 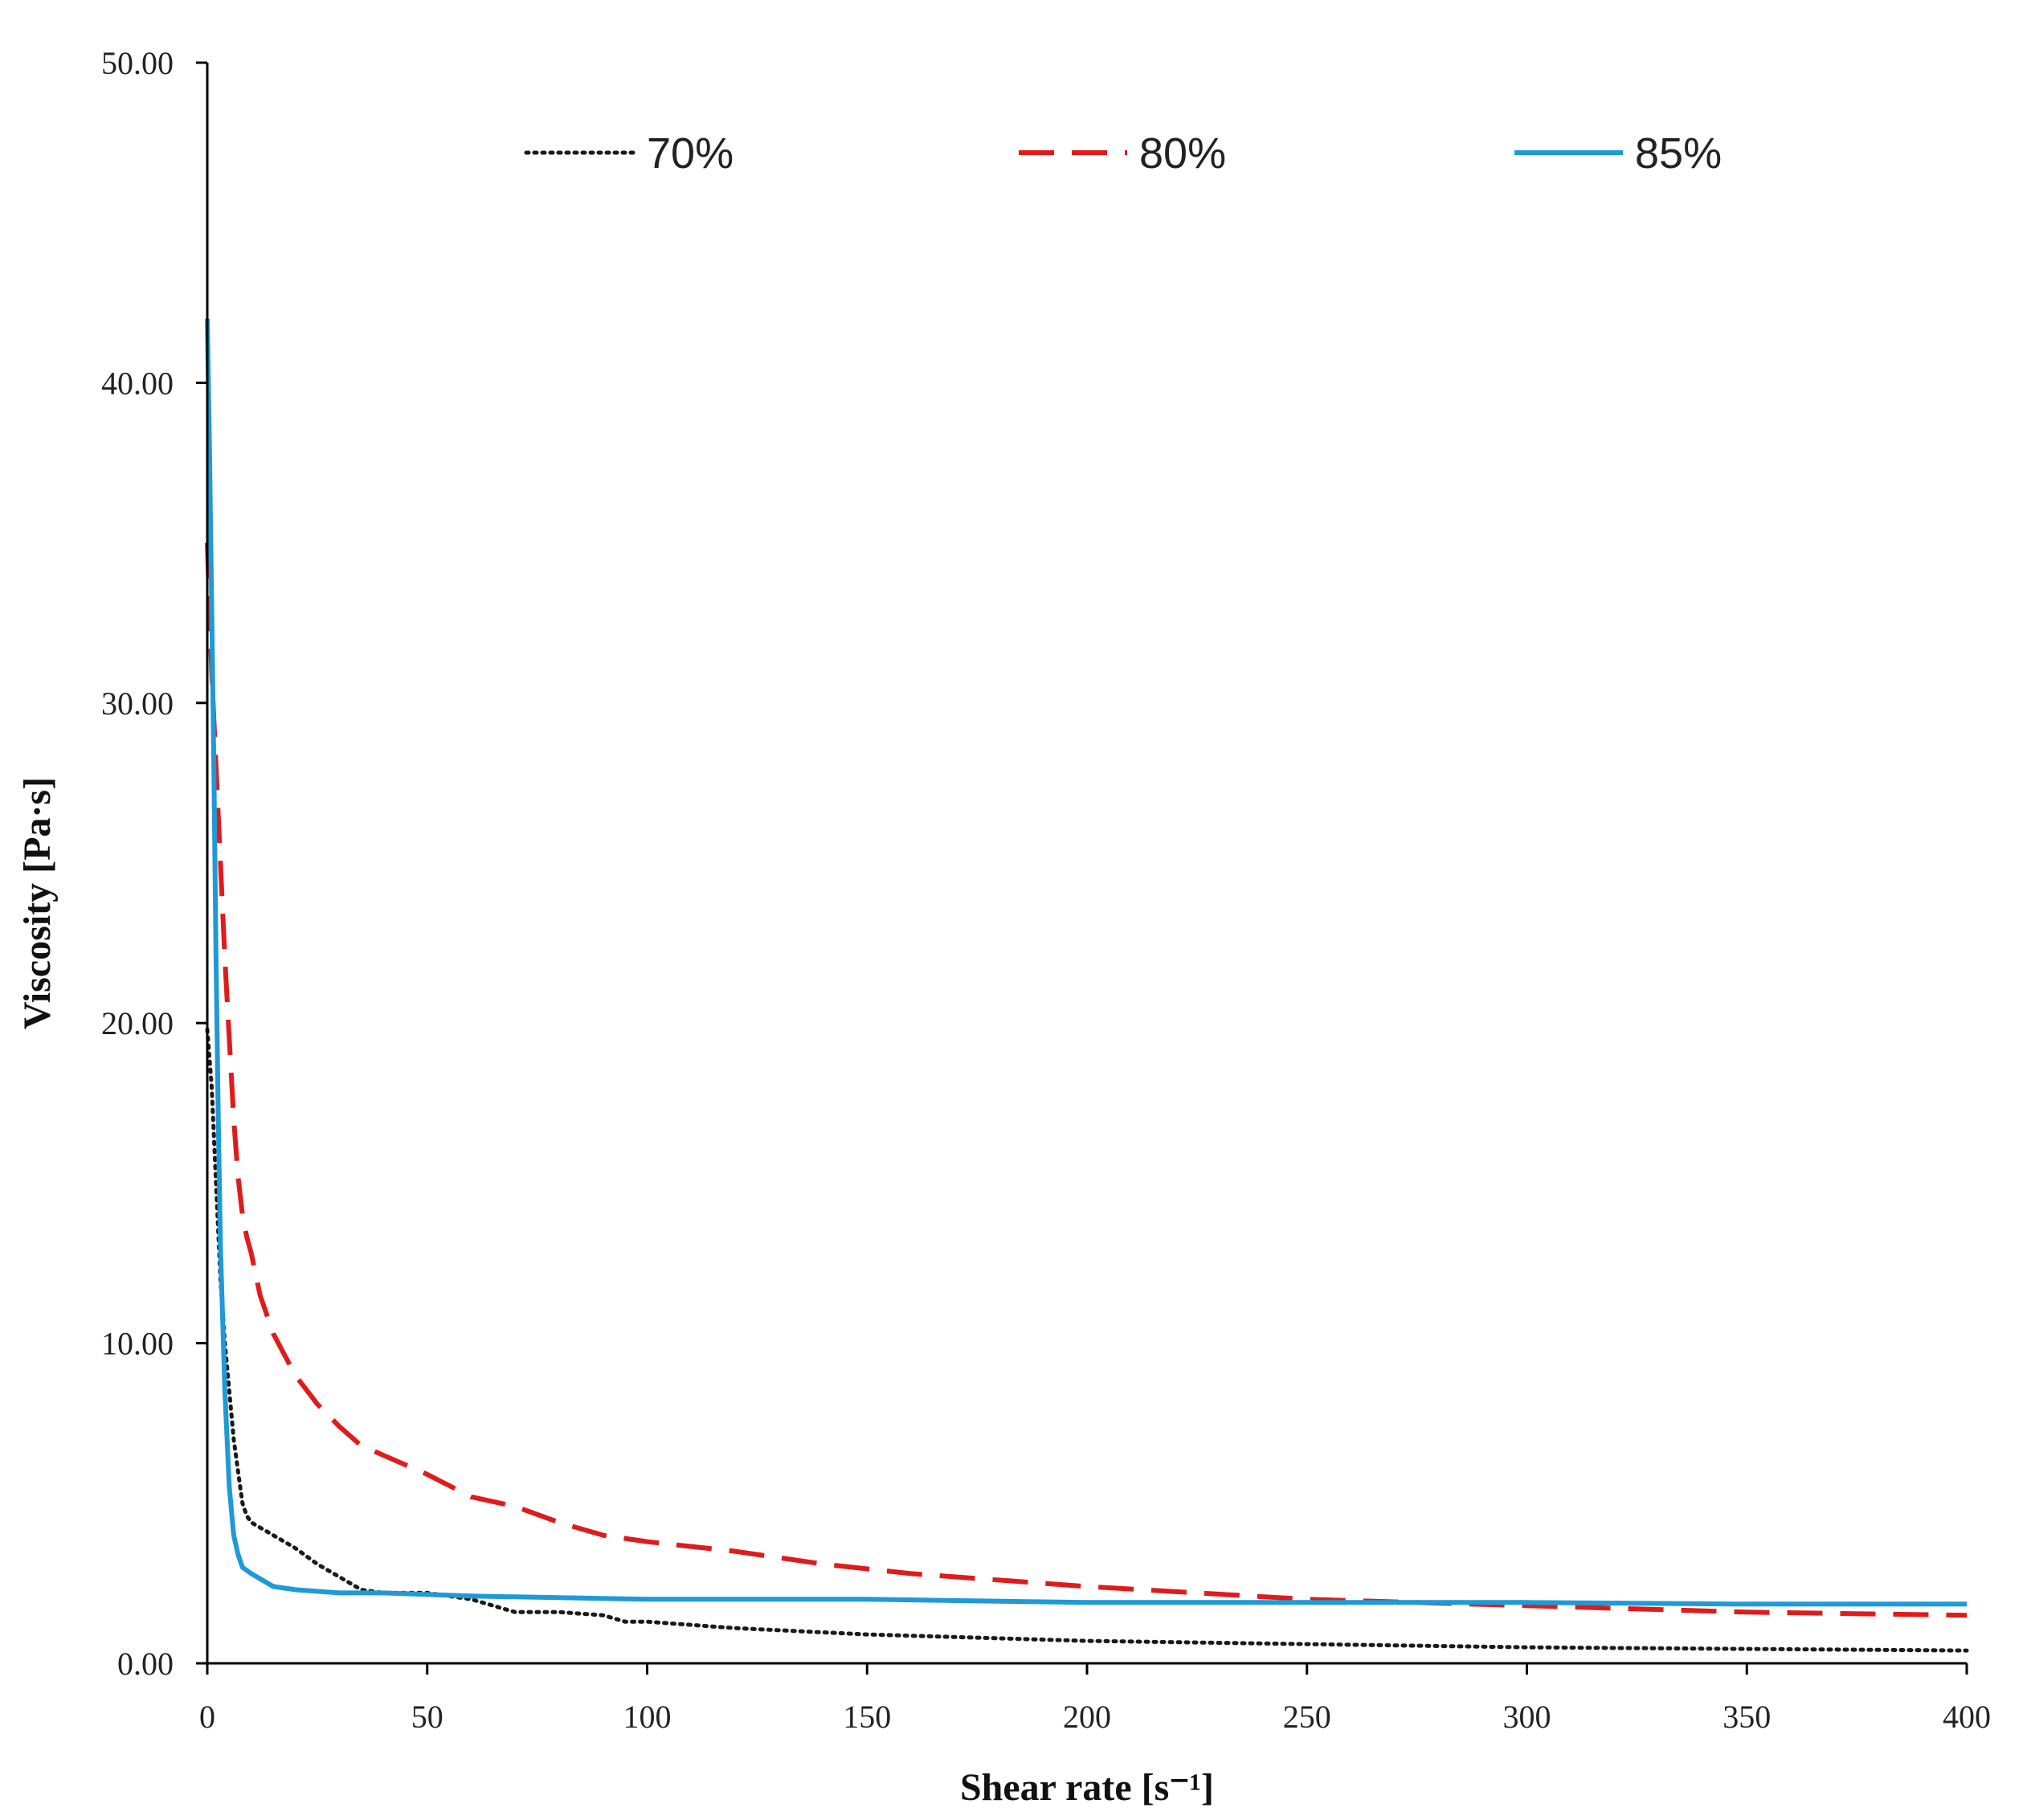 I want to click on x-tick-label: 0, so click(x=207, y=1717).